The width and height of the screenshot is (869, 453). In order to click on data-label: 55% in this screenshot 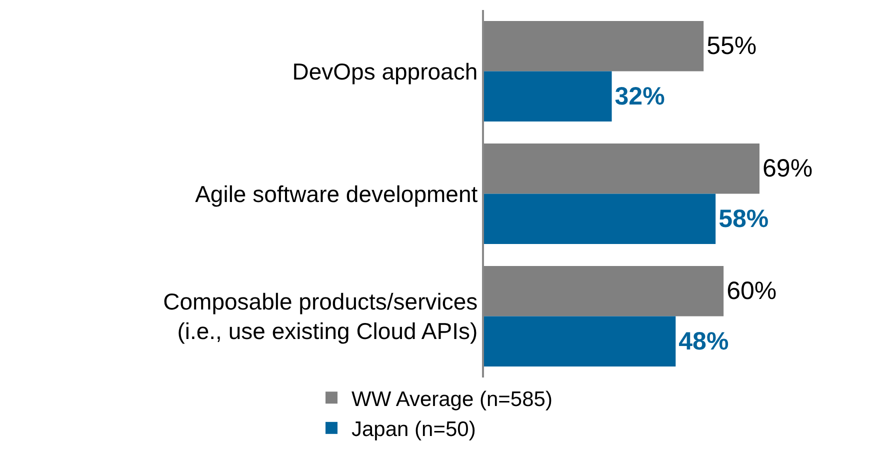, I will do `click(731, 46)`.